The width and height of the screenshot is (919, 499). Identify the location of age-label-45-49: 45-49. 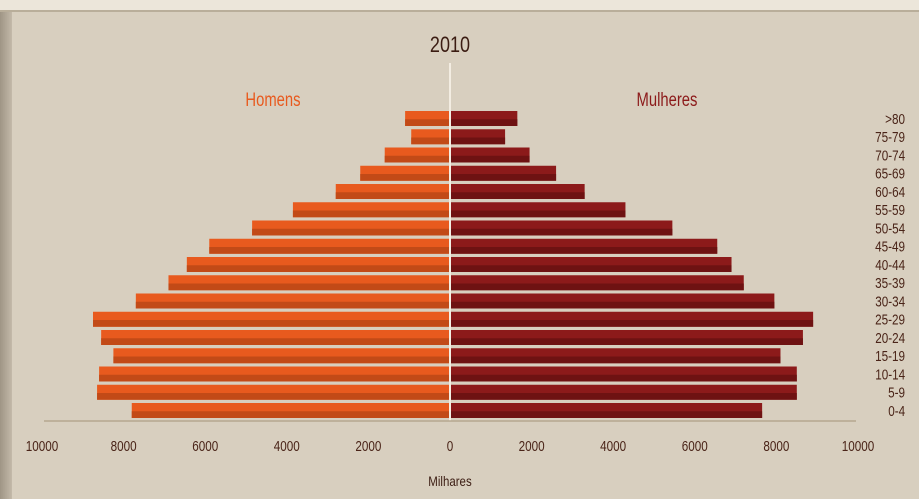
(890, 246).